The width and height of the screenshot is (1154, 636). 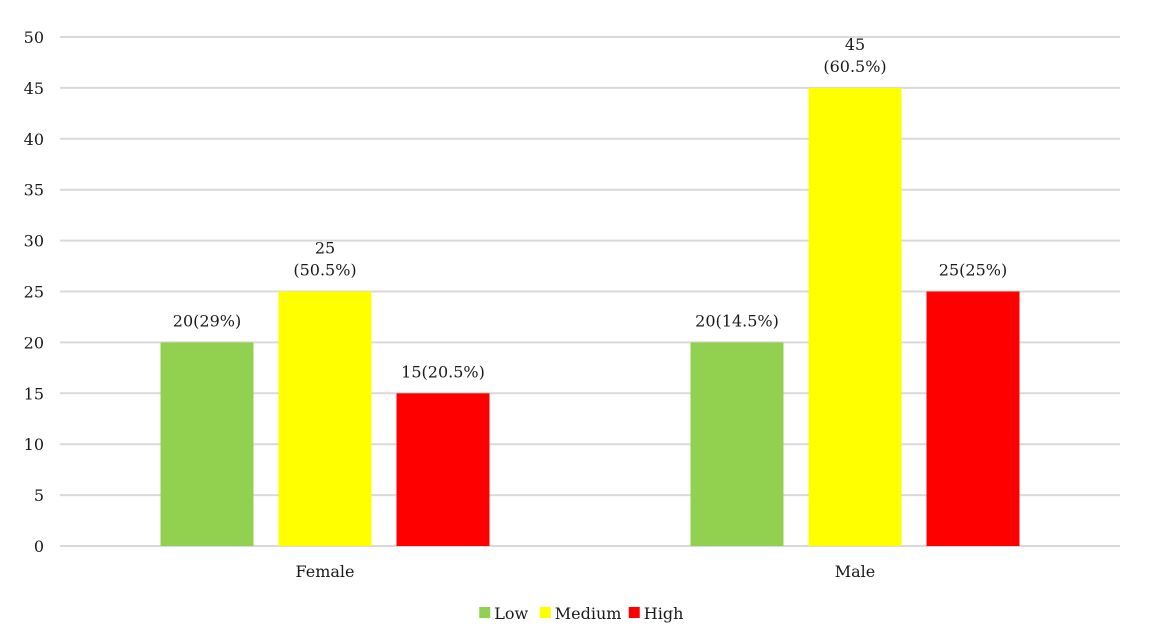 I want to click on bar-low-female, so click(x=207, y=444).